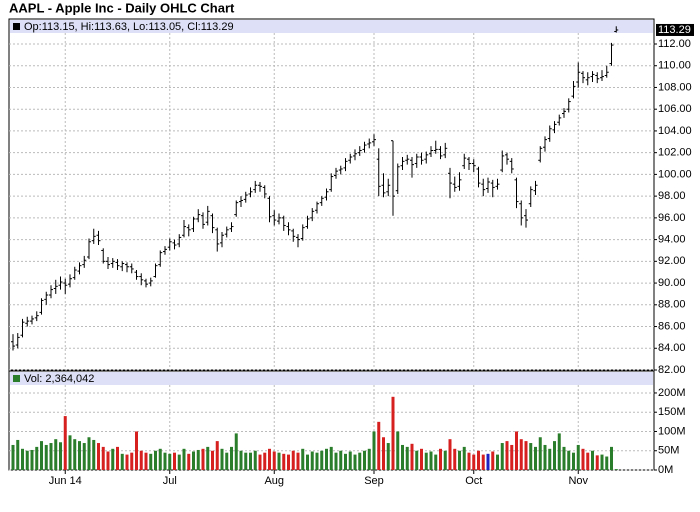  Describe the element at coordinates (672, 348) in the screenshot. I see `y-tick-label: 84.00` at that location.